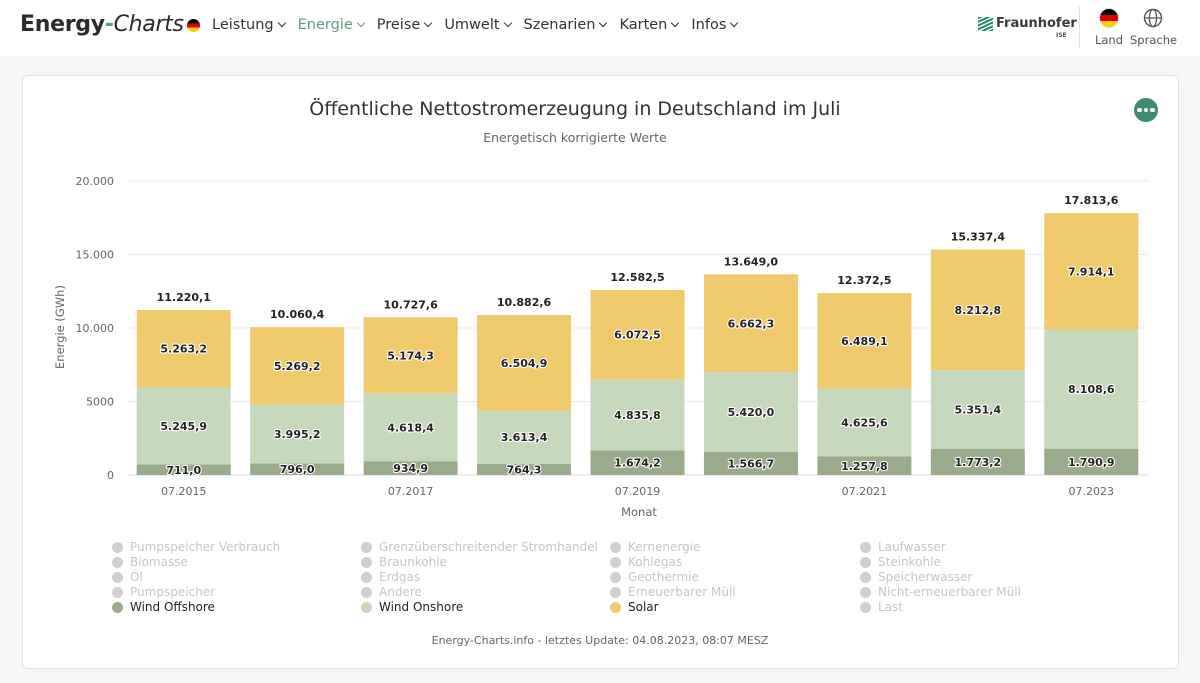 Image resolution: width=1200 pixels, height=683 pixels. I want to click on legend-item: Steinkohle, so click(900, 562).